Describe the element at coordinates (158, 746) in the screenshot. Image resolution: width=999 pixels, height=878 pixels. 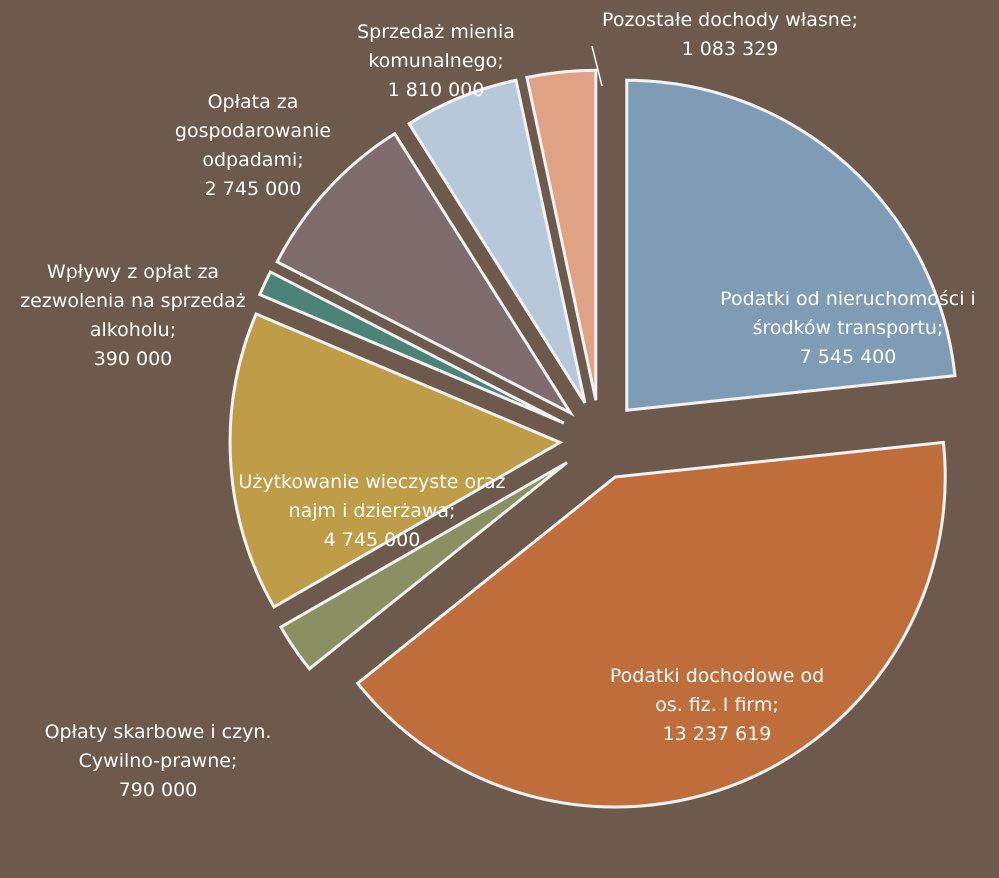
I see `category-label: Opłaty skarbowe i czyn. Cywilno-prawne;` at that location.